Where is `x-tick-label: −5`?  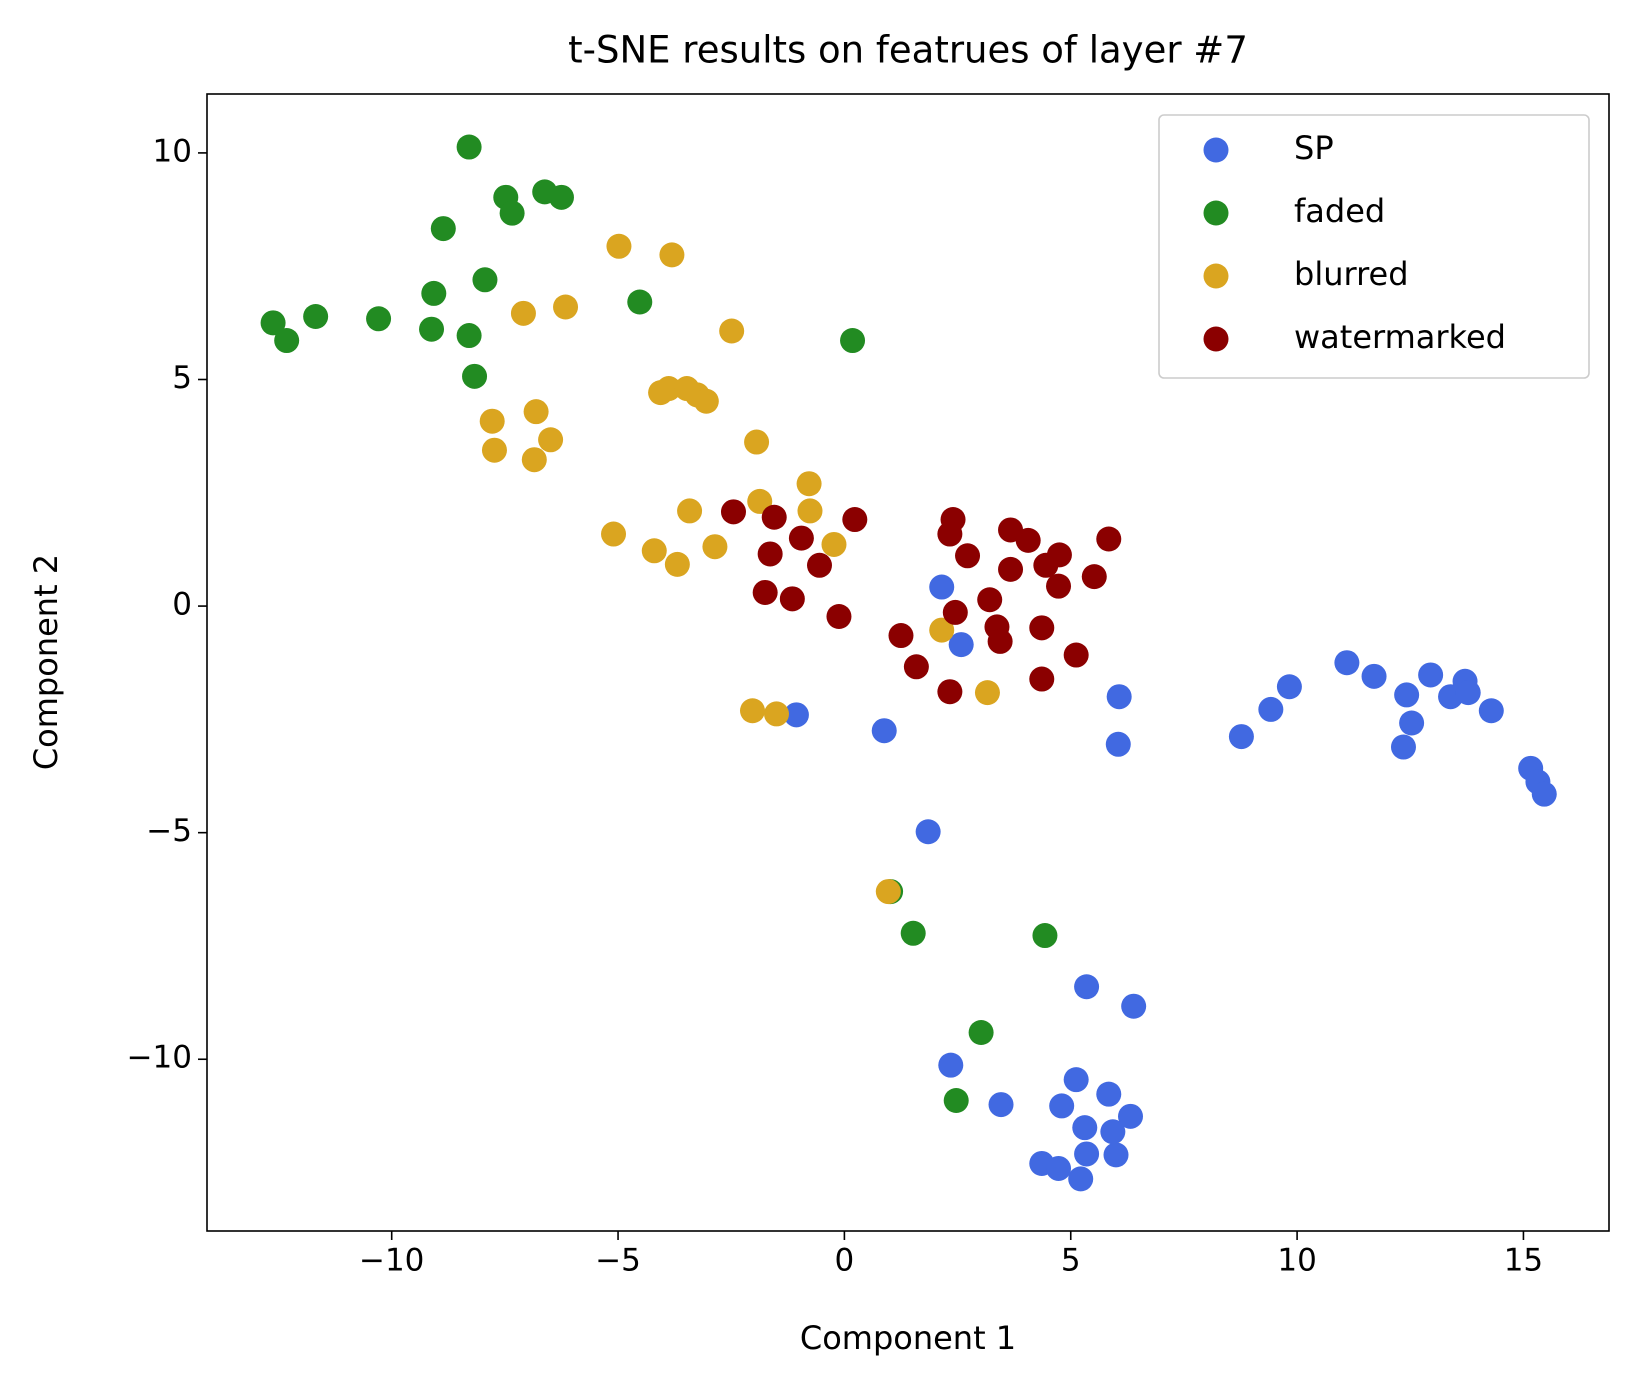
x-tick-label: −5 is located at coordinates (618, 1261).